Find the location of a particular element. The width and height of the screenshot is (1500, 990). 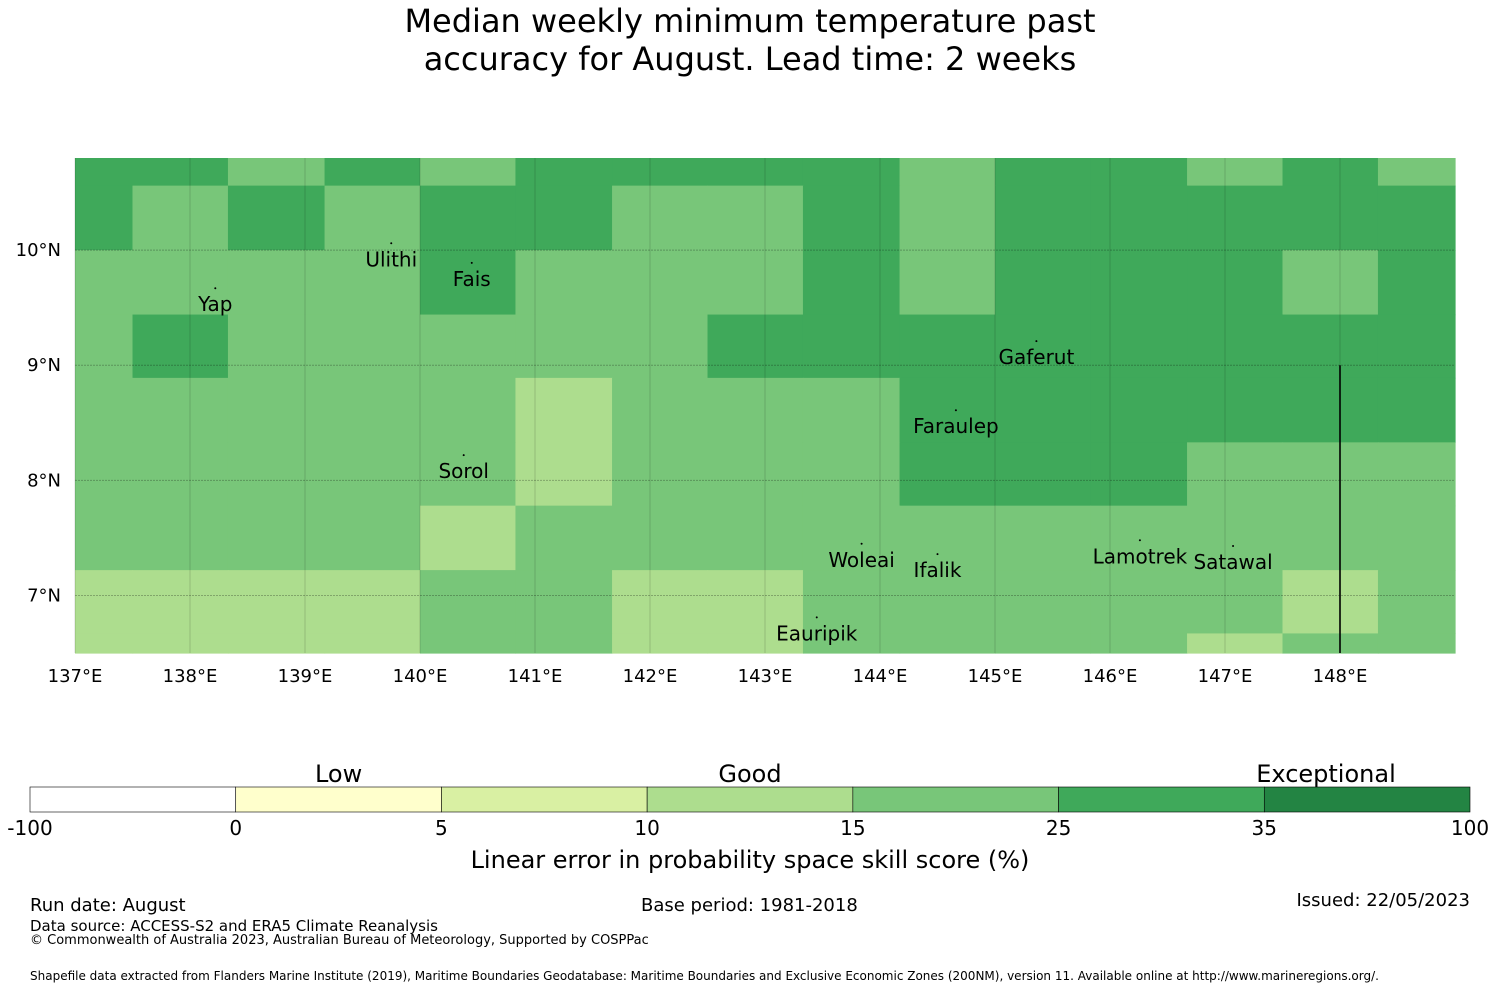

colorbar-tick-label: 5 is located at coordinates (441, 828).